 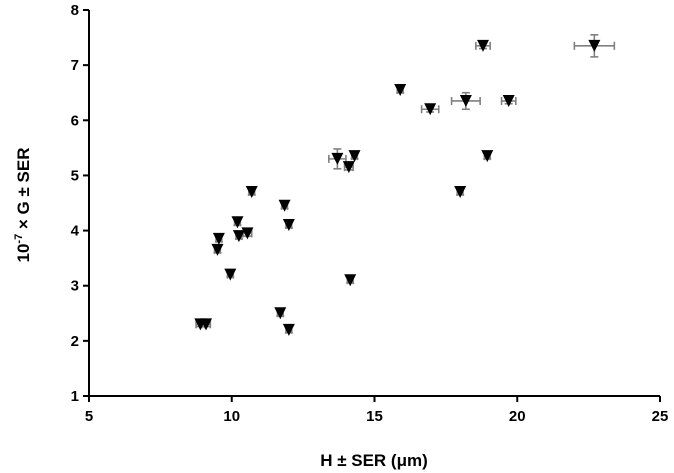 I want to click on x-tick-label: 5, so click(x=89, y=416).